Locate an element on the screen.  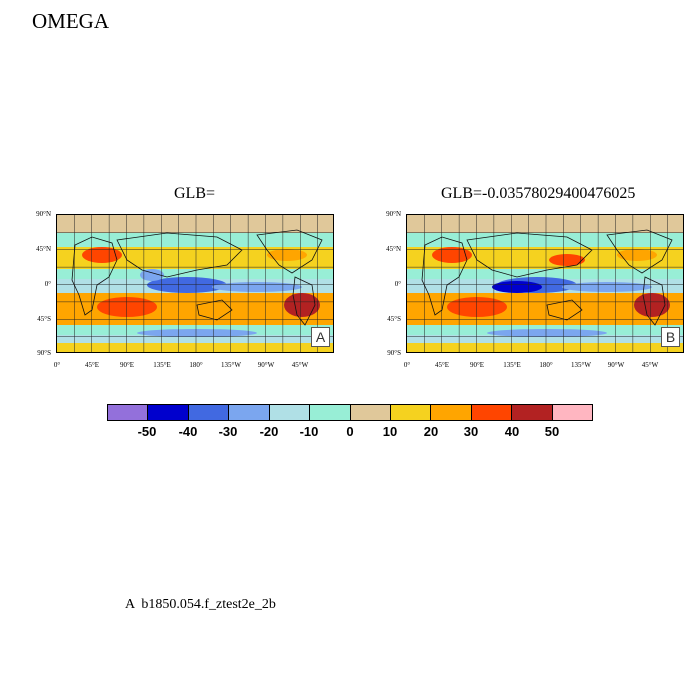
colorbar-label: 0 is located at coordinates (350, 431).